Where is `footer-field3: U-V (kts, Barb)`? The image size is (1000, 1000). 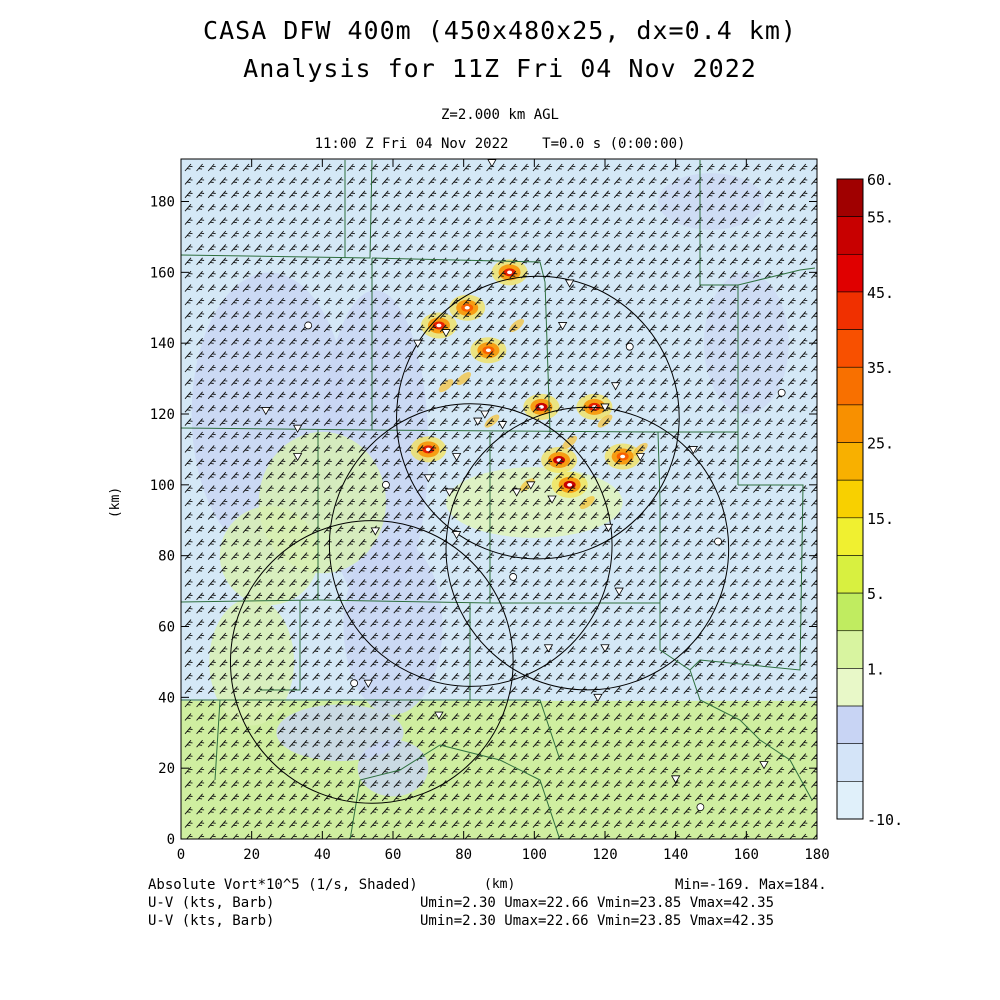 footer-field3: U-V (kts, Barb) is located at coordinates (211, 921).